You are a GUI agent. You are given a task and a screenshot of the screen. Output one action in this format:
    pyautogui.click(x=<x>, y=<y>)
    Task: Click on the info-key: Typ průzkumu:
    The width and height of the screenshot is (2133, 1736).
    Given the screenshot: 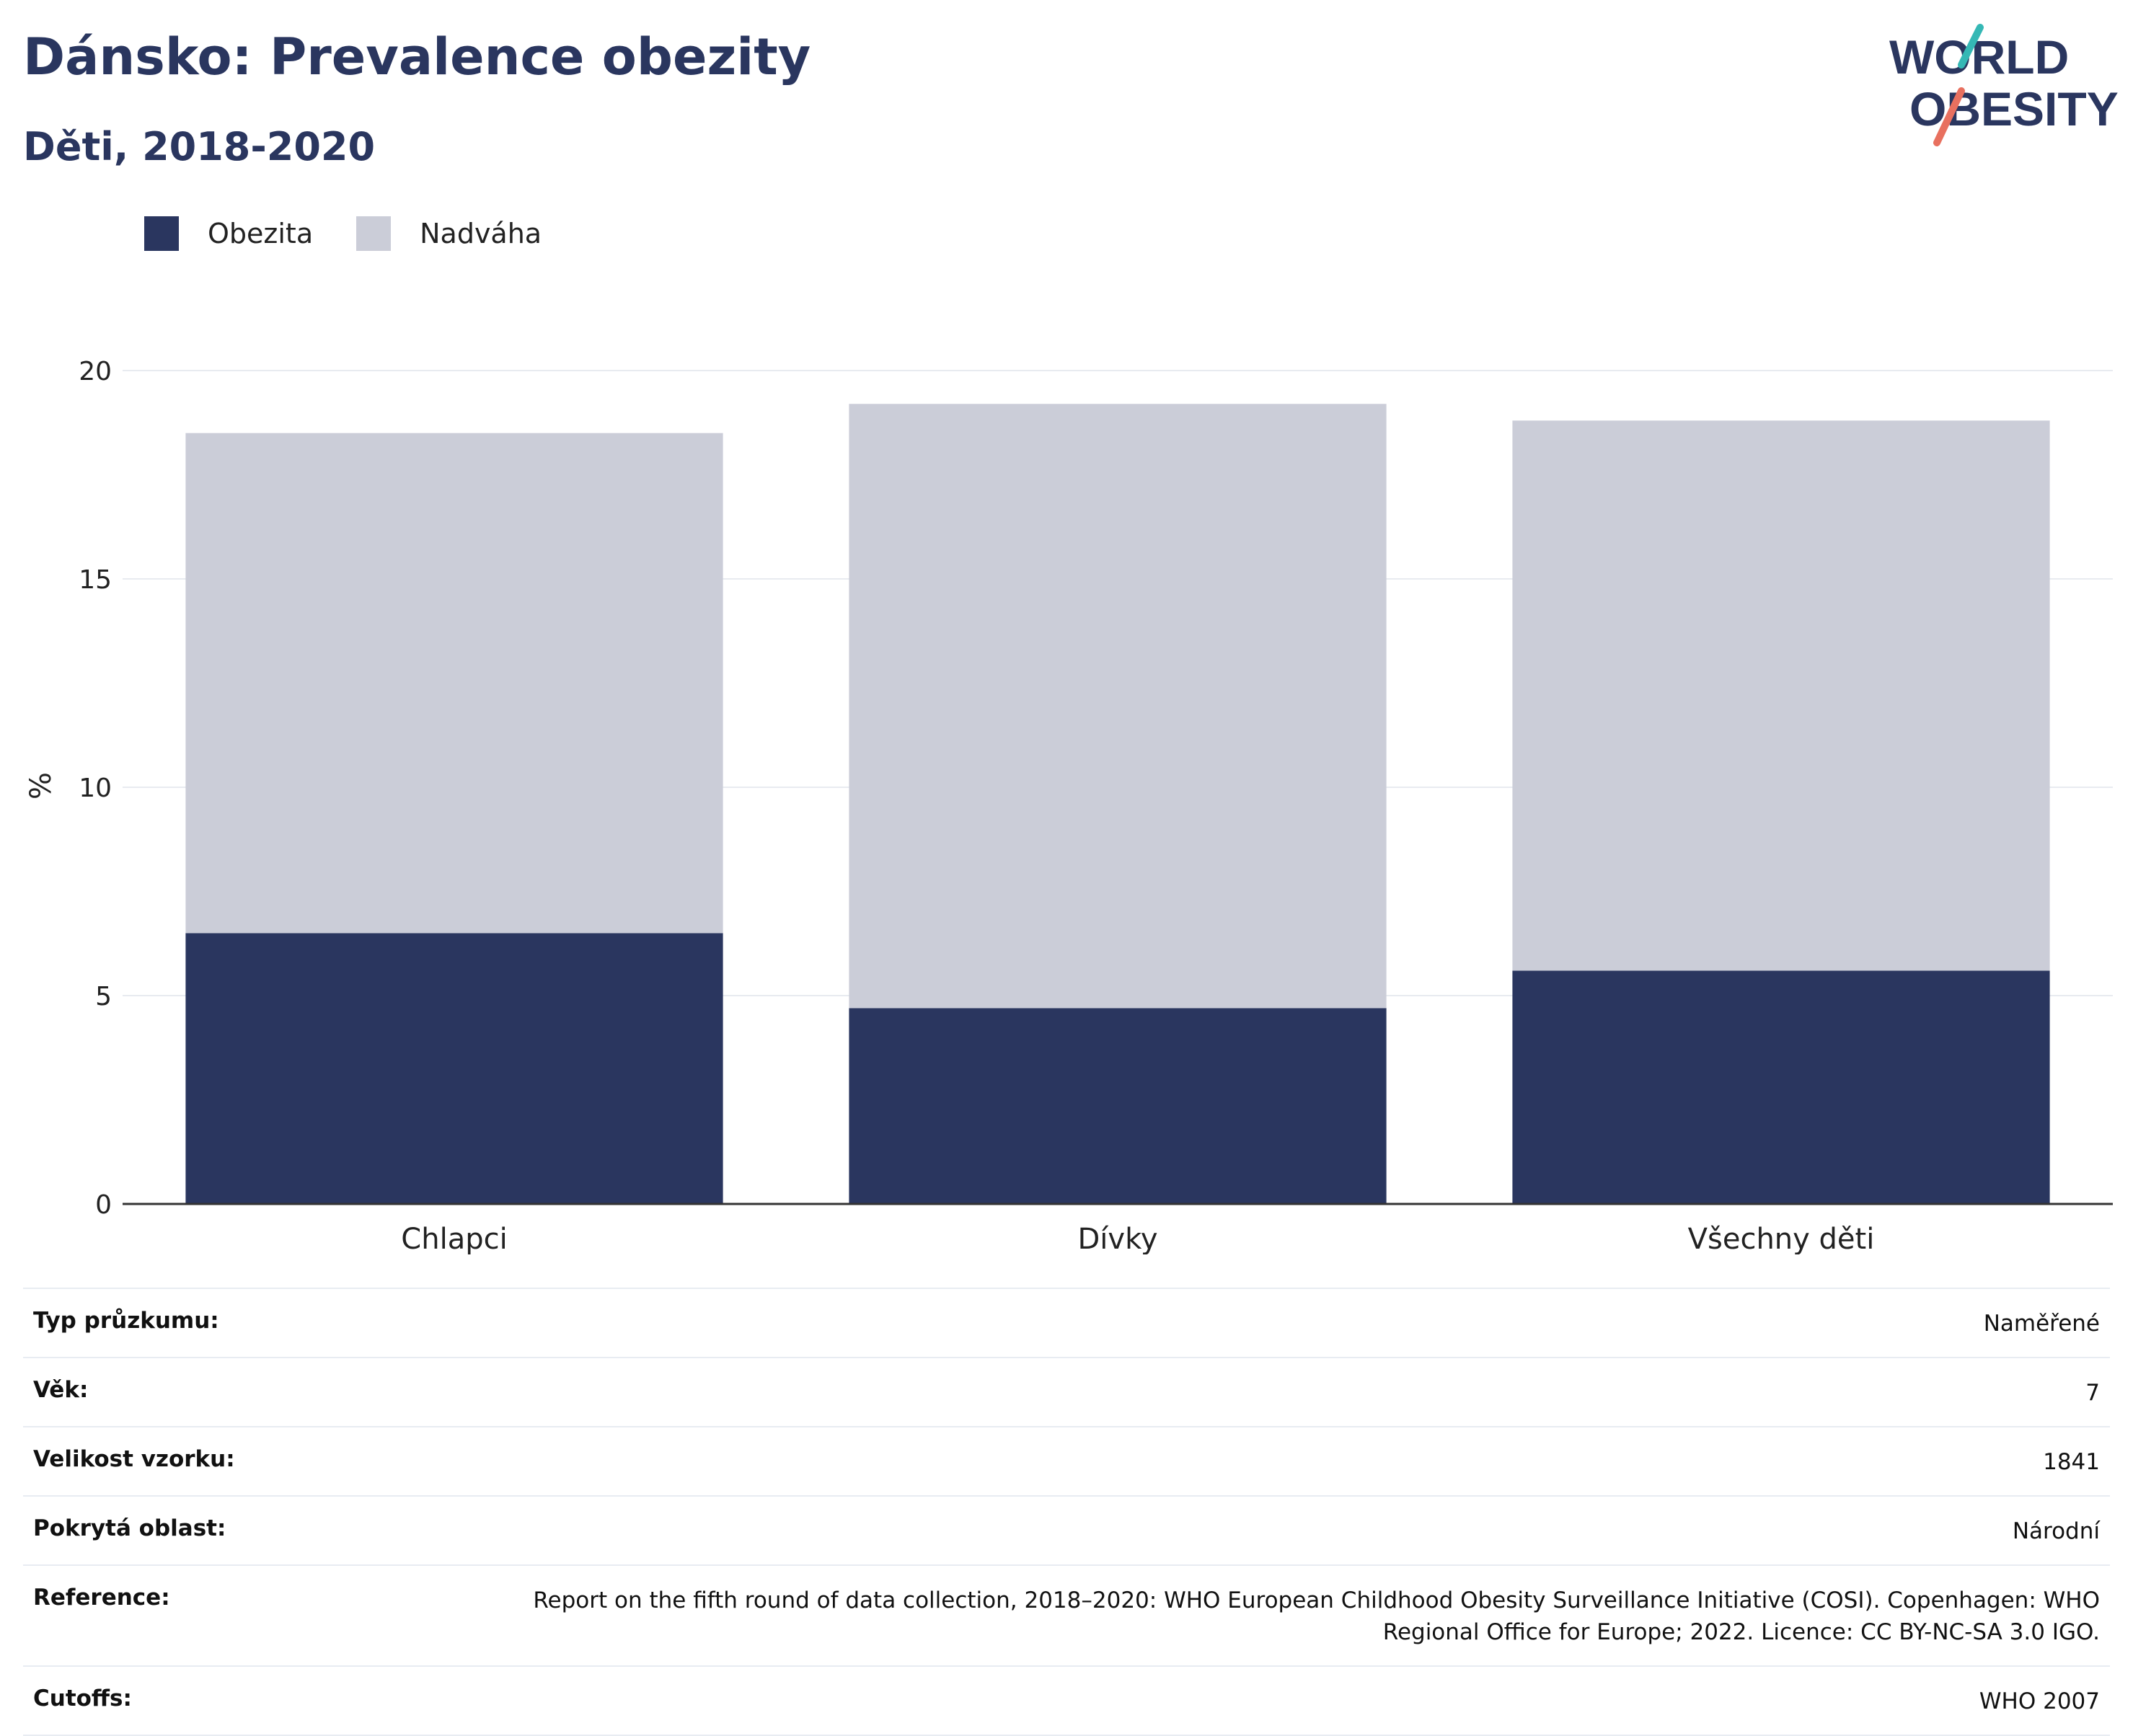 What is the action you would take?
    pyautogui.click(x=126, y=1321)
    